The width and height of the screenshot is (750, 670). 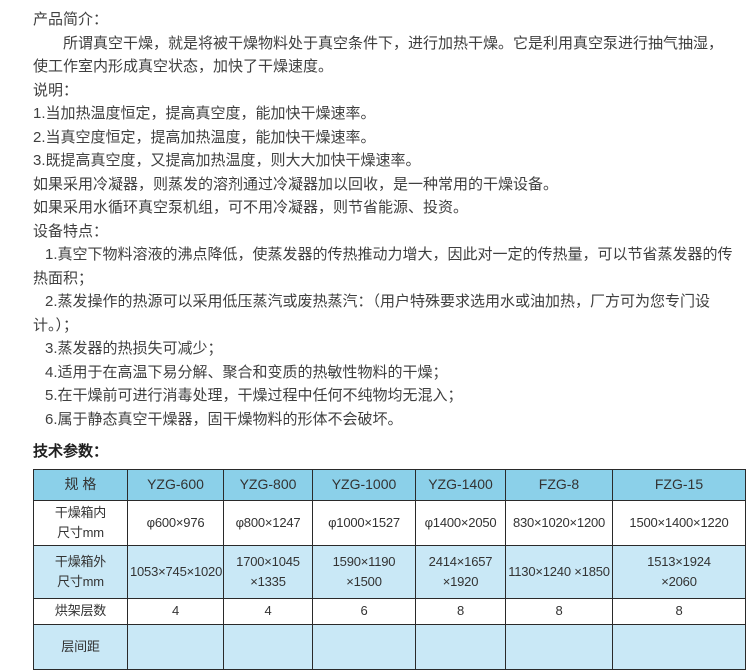 I want to click on spec-cell: φ1000×1527, so click(x=364, y=522).